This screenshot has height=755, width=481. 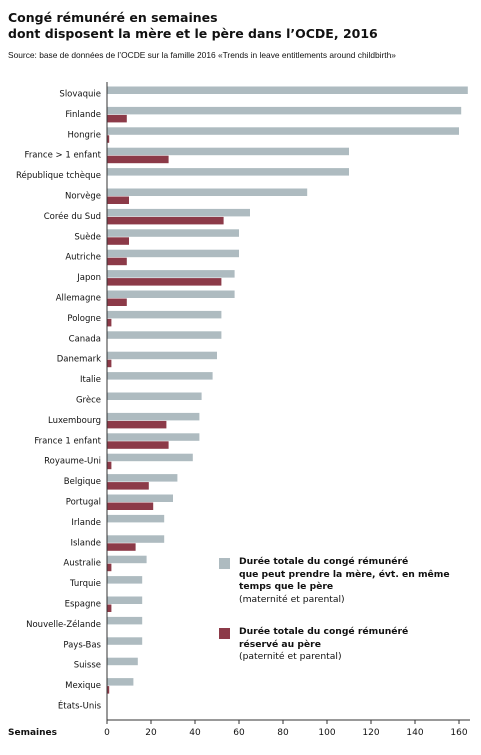 I want to click on category-label: États-Unis, so click(x=80, y=706).